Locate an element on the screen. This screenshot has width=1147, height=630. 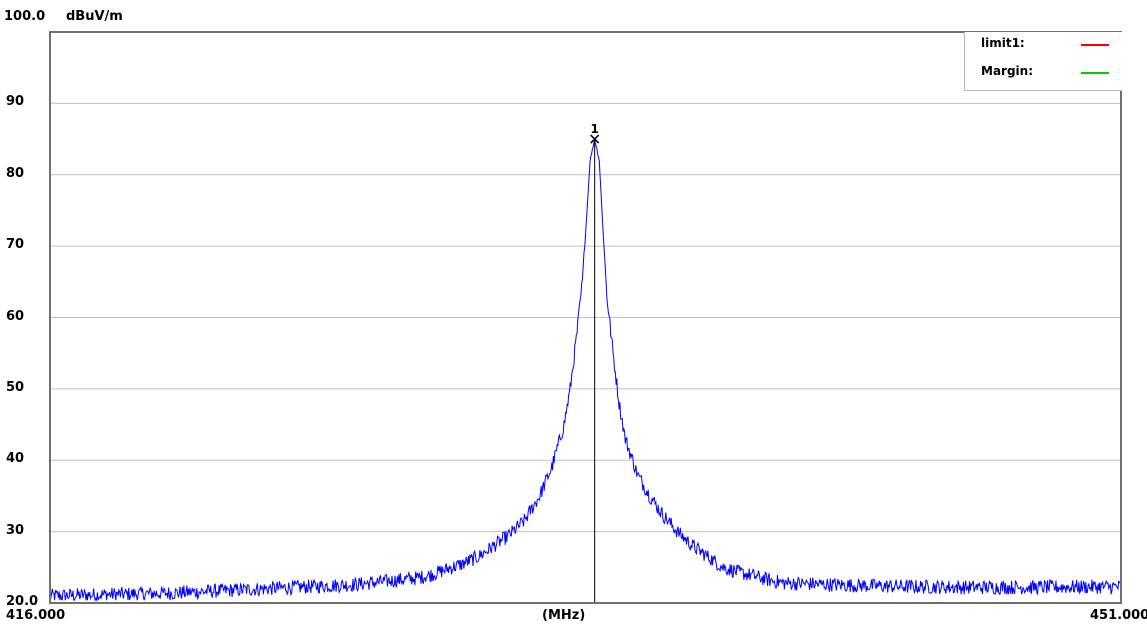
marker-cross is located at coordinates (595, 139).